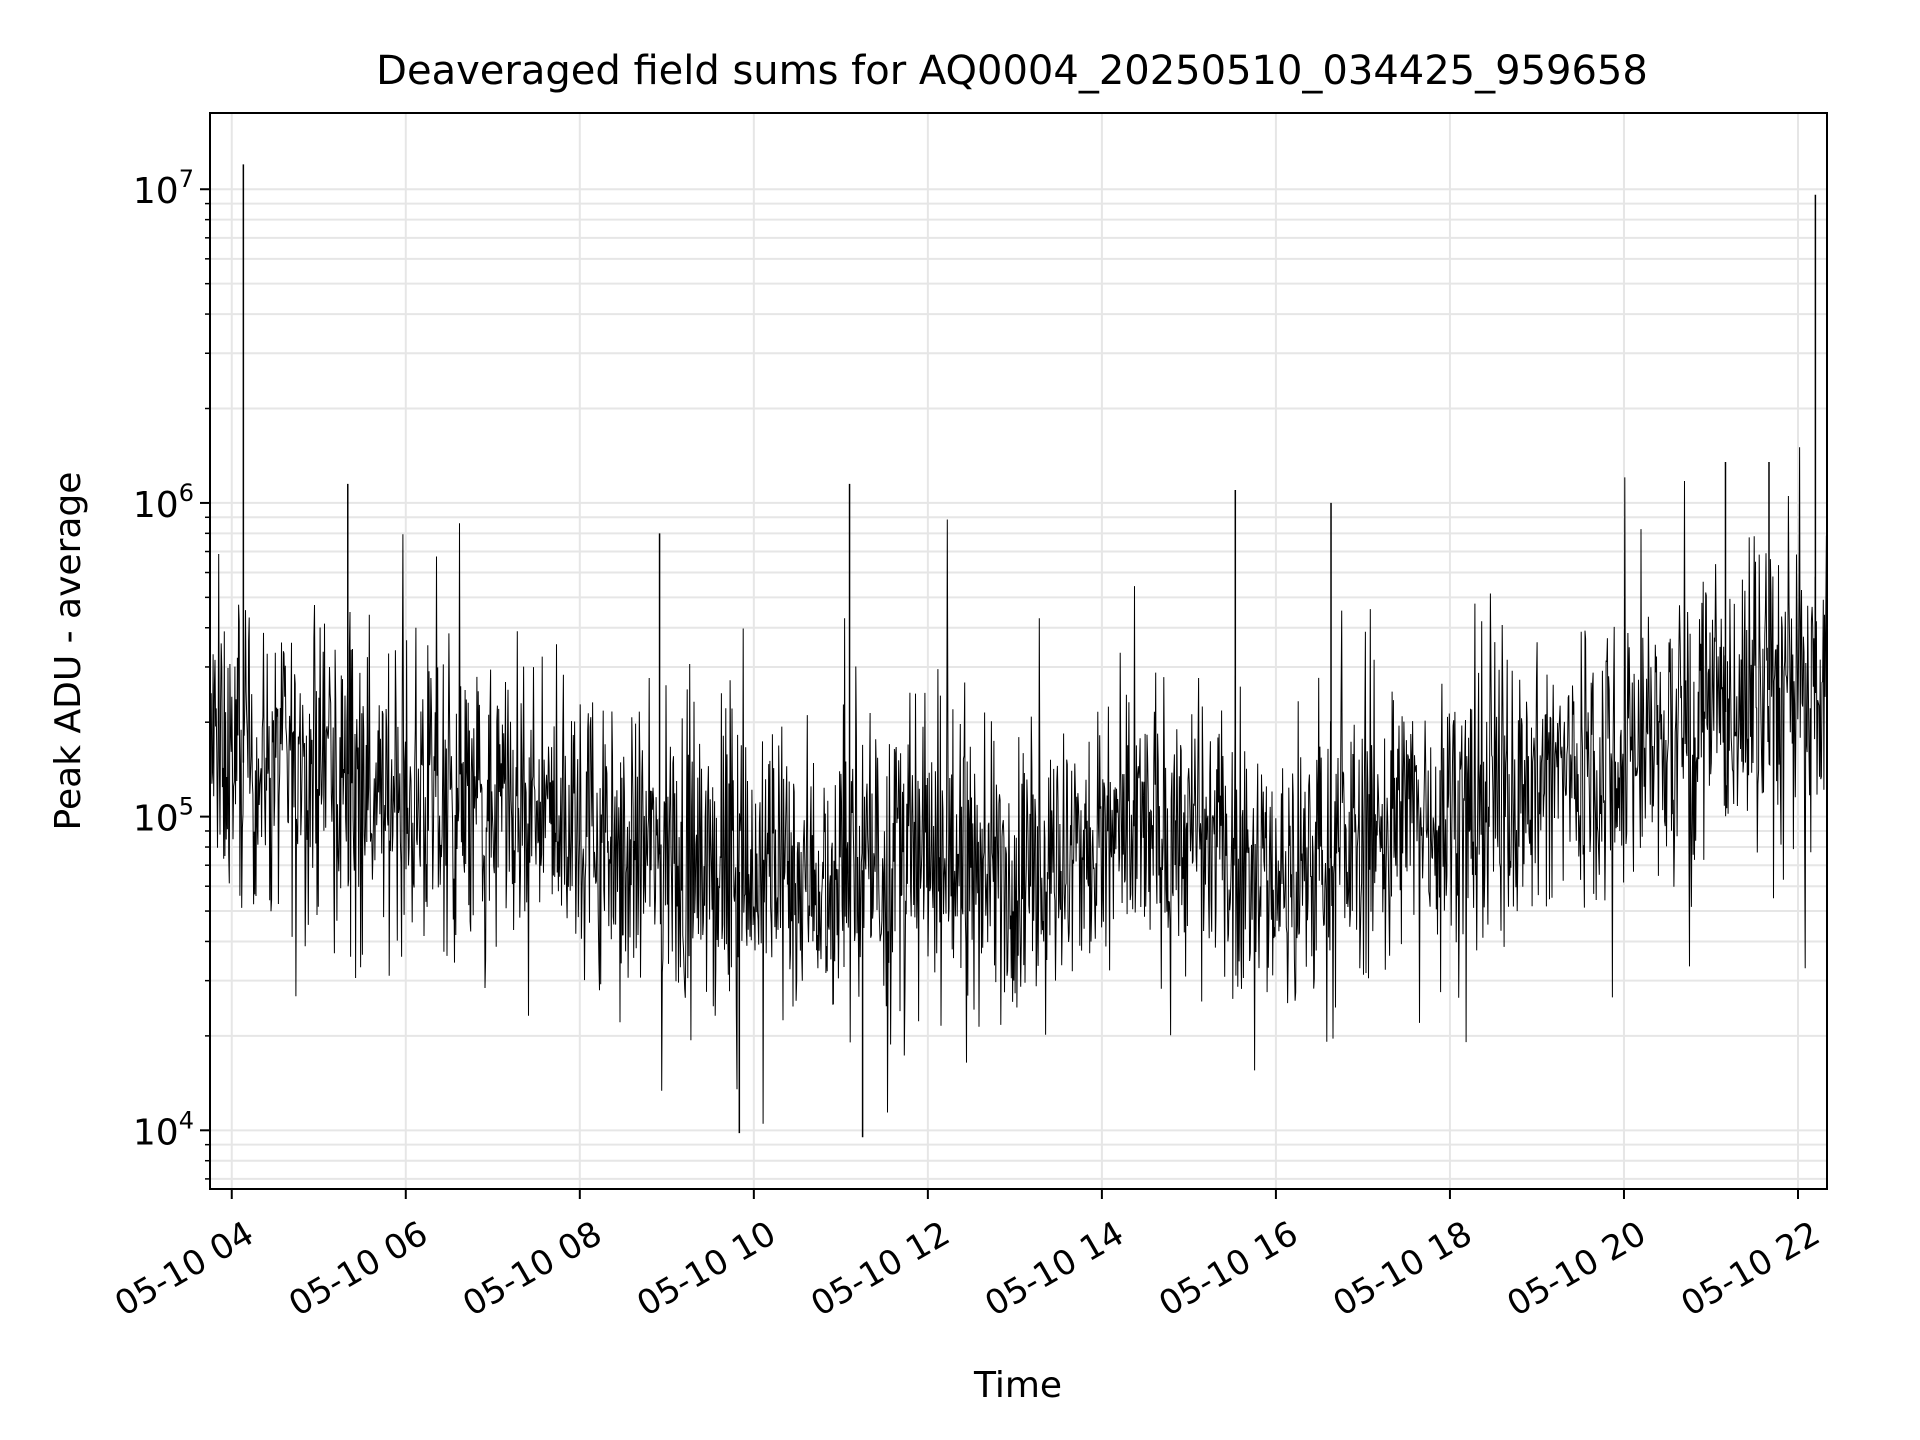 The height and width of the screenshot is (1440, 1920). What do you see at coordinates (1576, 1269) in the screenshot?
I see `x-tick-label: 05-10 20` at bounding box center [1576, 1269].